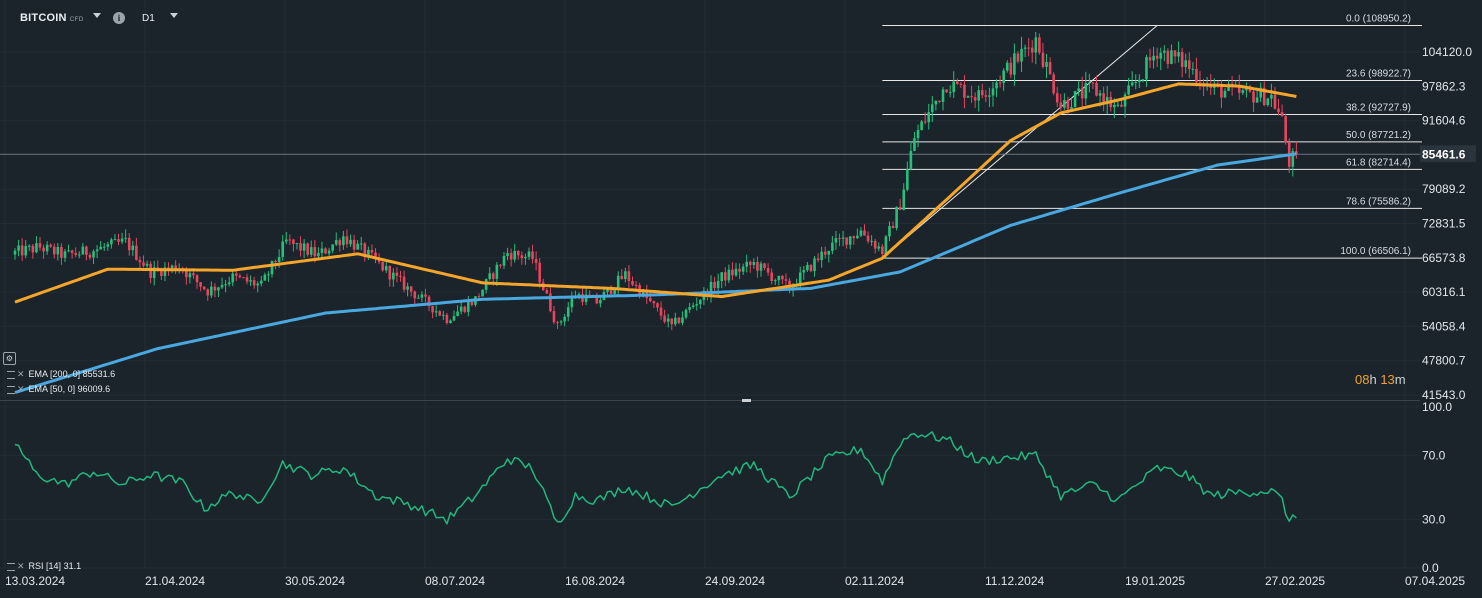 The image size is (1482, 598). I want to click on rsi-axis-tick-label: 70.0, so click(1434, 455).